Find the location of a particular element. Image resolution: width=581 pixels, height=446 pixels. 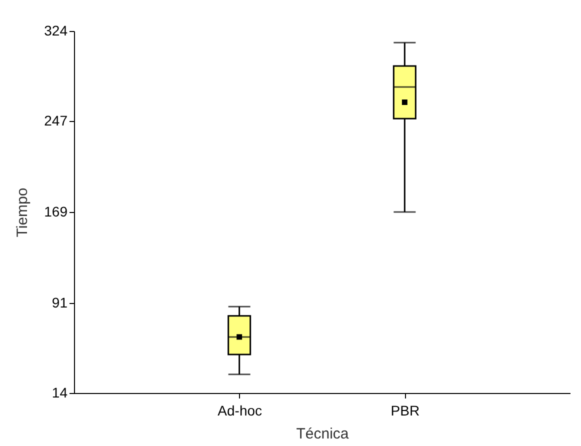

y-tick-label: 169 is located at coordinates (56, 212).